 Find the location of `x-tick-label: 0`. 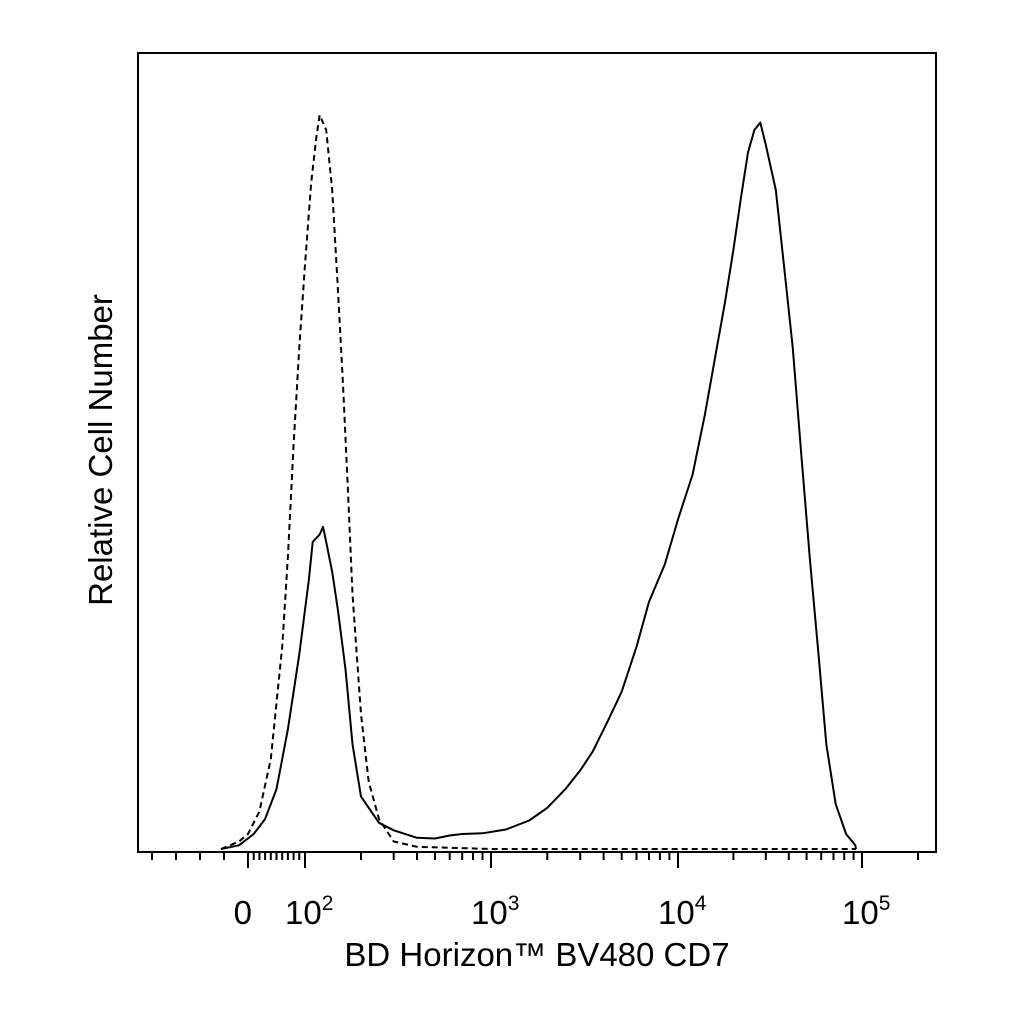

x-tick-label: 0 is located at coordinates (243, 912).